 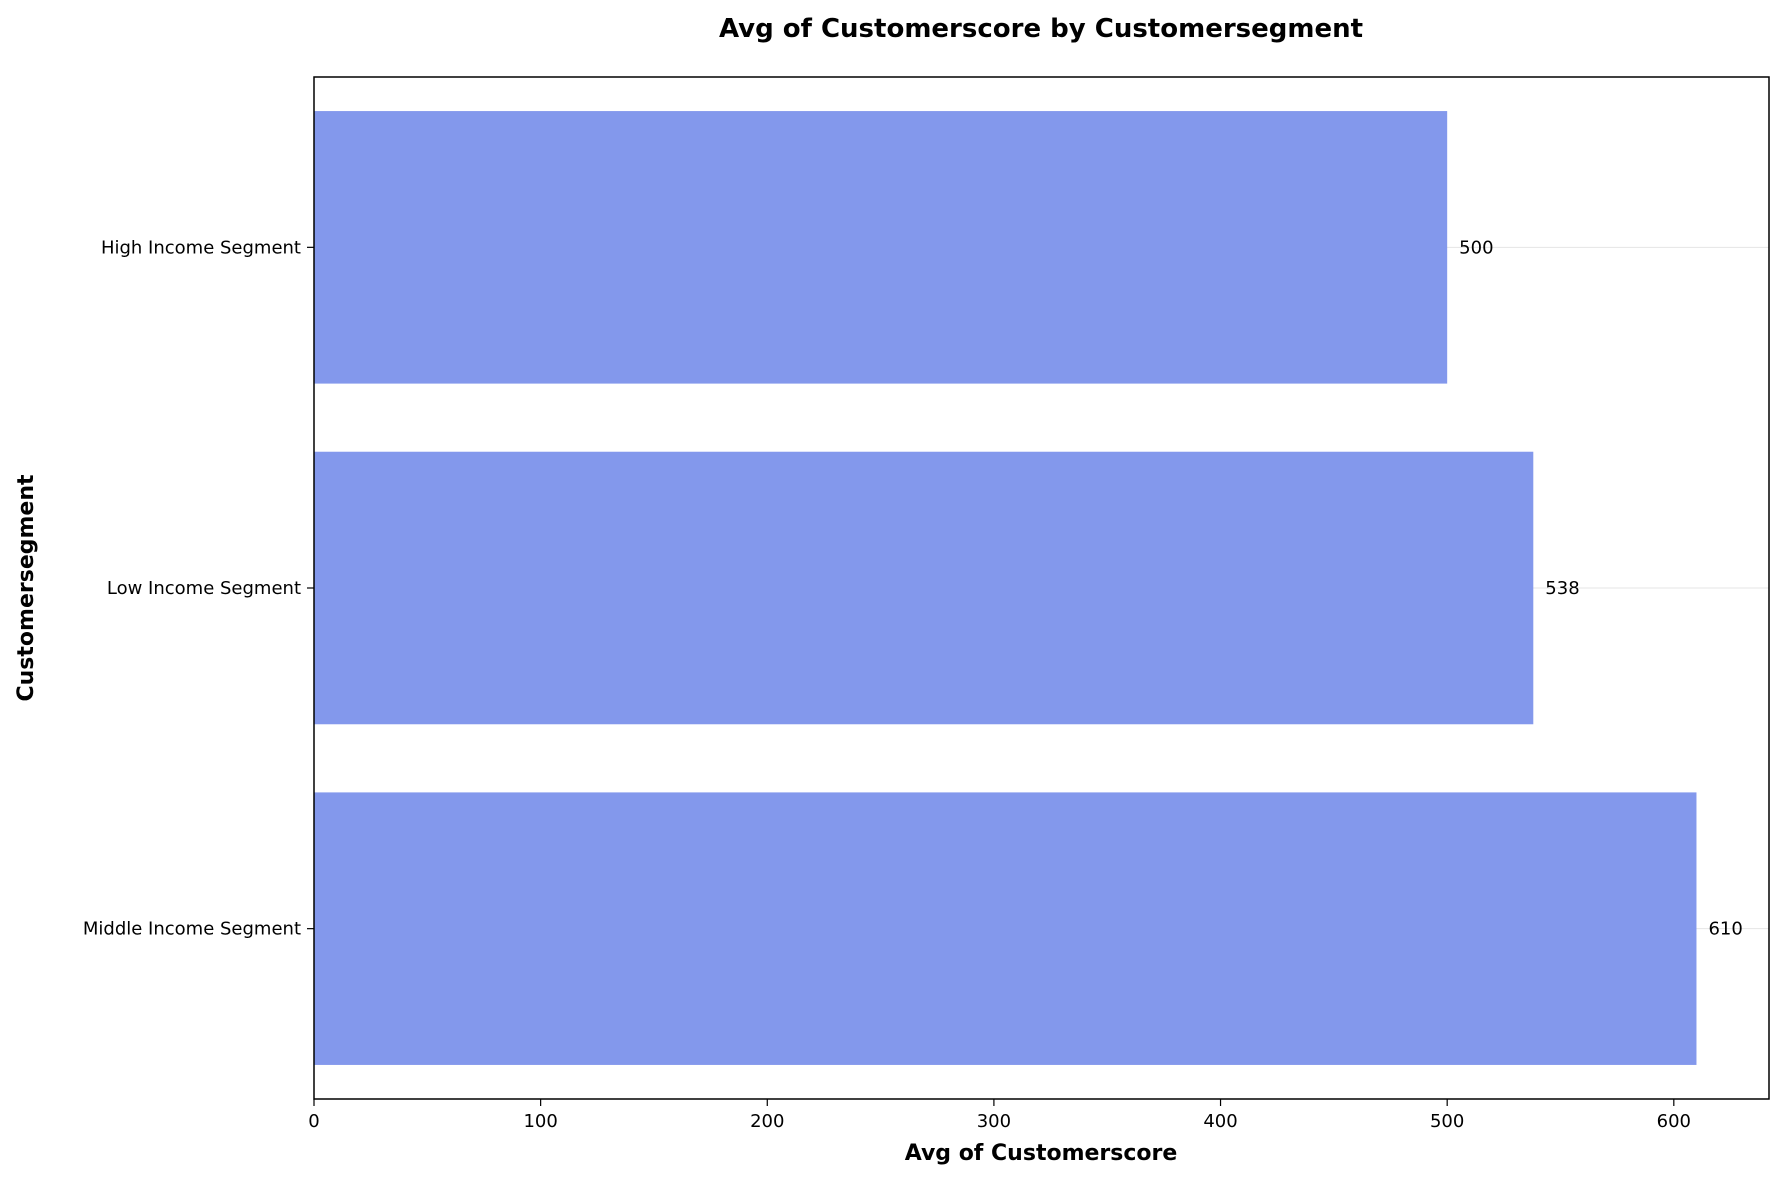 I want to click on y-tick-label-middle-income-segment: Middle Income Segment, so click(x=192, y=929).